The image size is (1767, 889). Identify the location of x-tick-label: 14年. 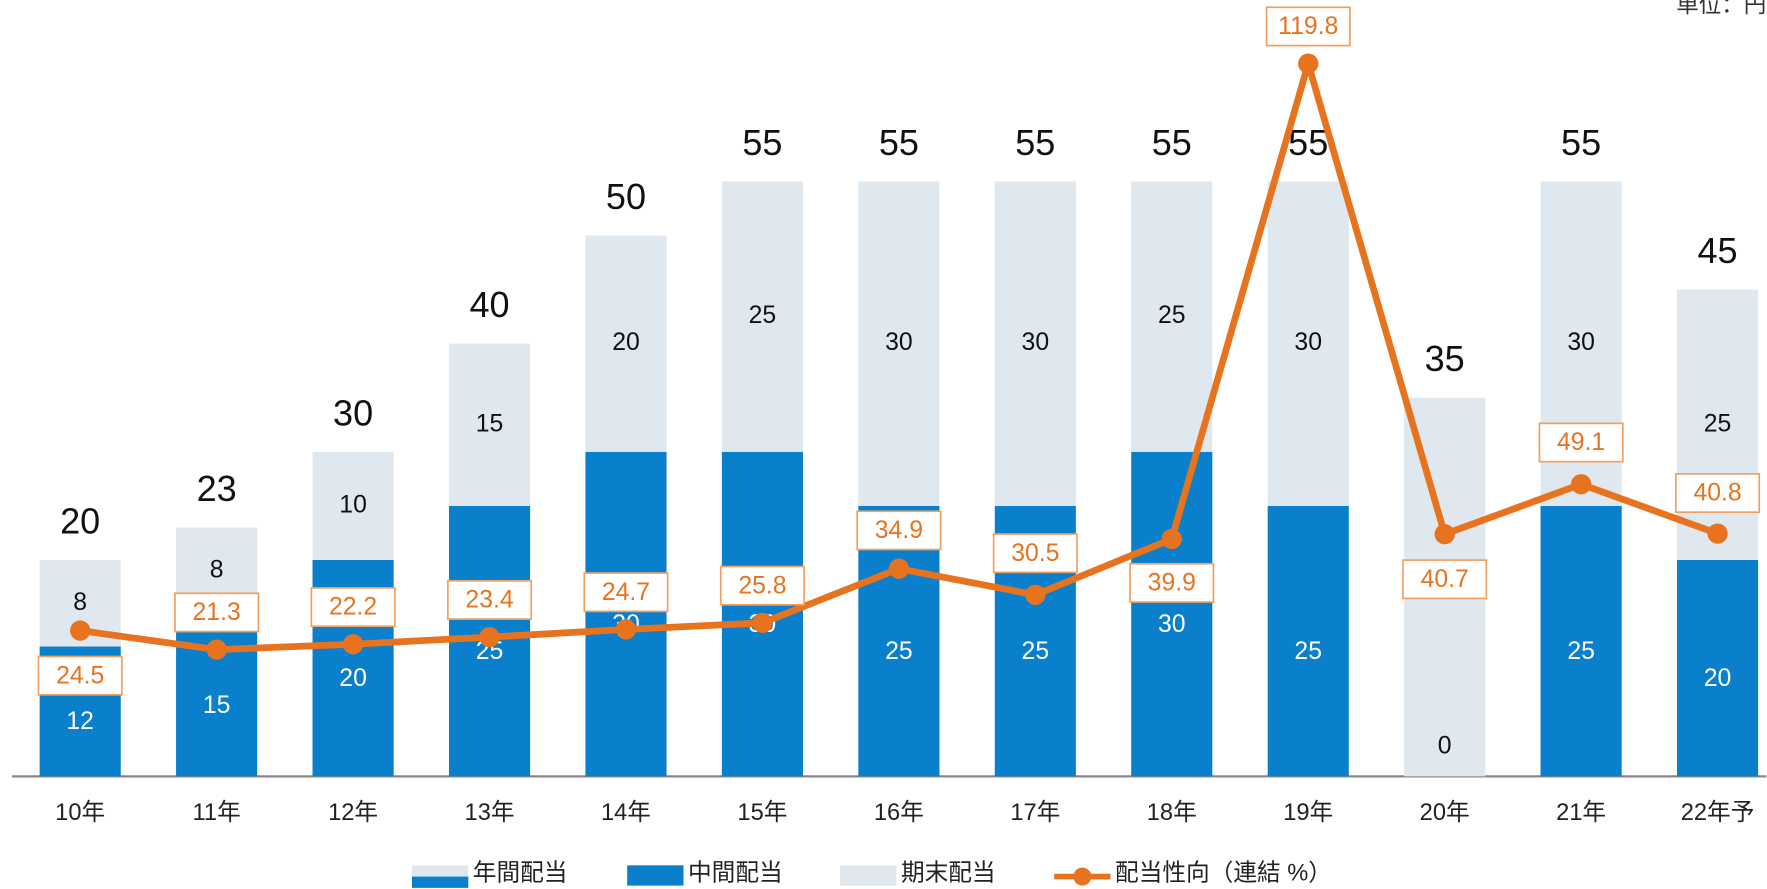
(626, 812).